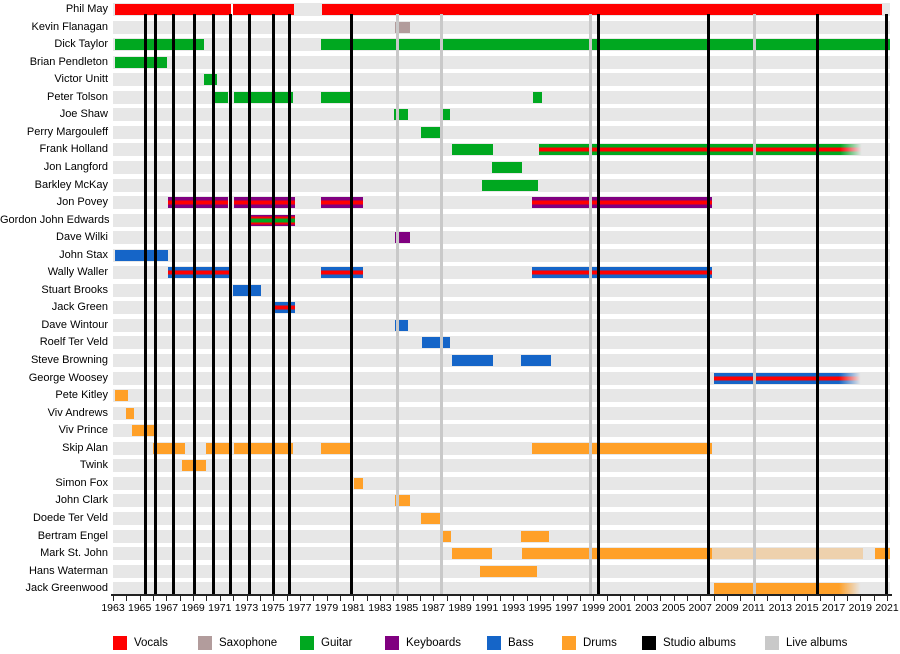 The width and height of the screenshot is (900, 654). I want to click on axis-year-label: 2001, so click(620, 608).